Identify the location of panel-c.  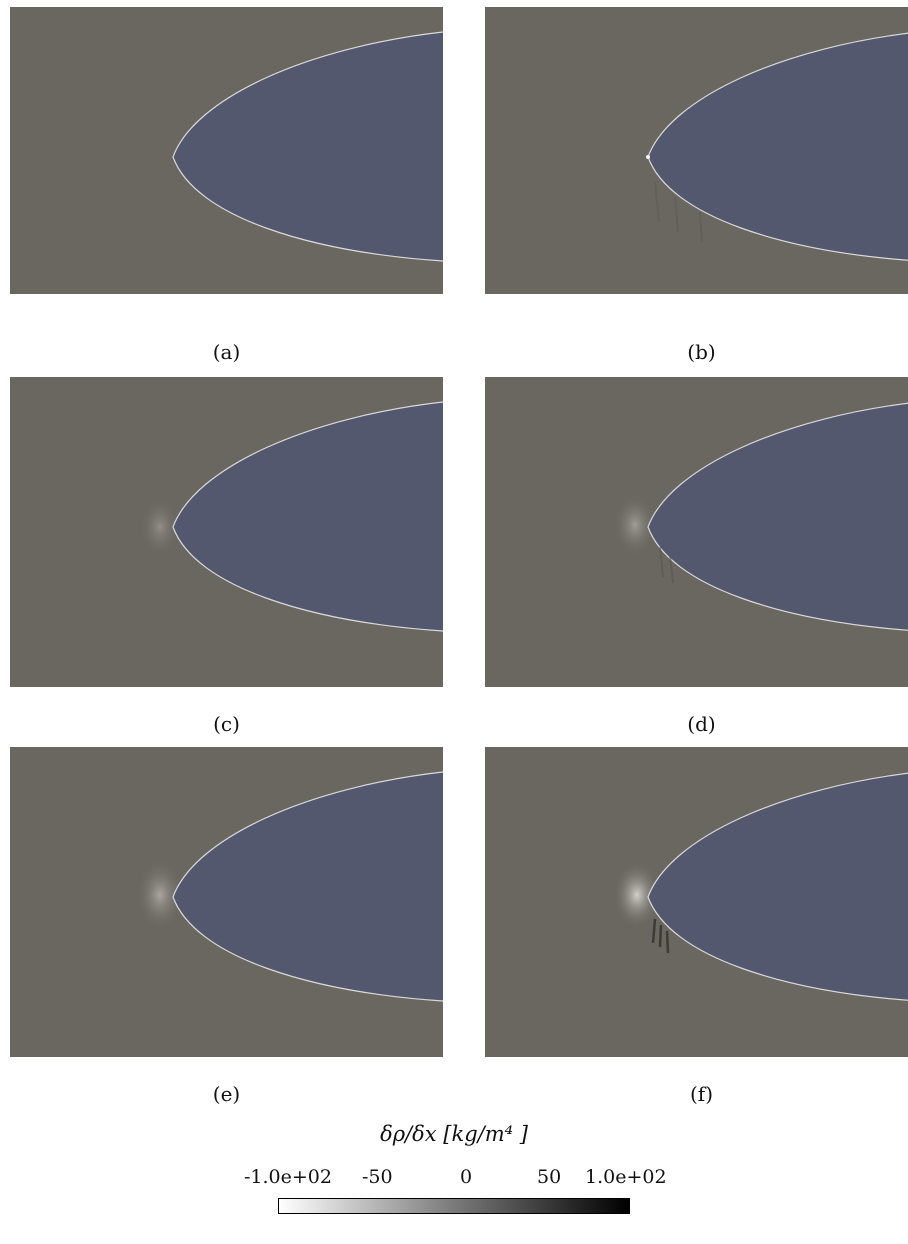
(226, 532).